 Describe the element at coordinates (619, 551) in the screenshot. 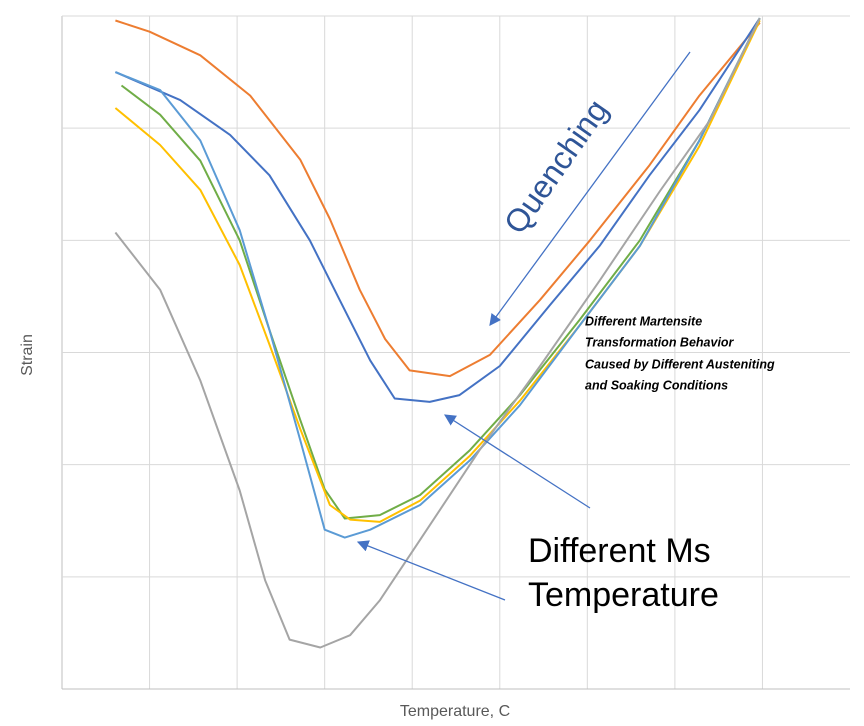

I see `ms-label: Different Ms` at that location.